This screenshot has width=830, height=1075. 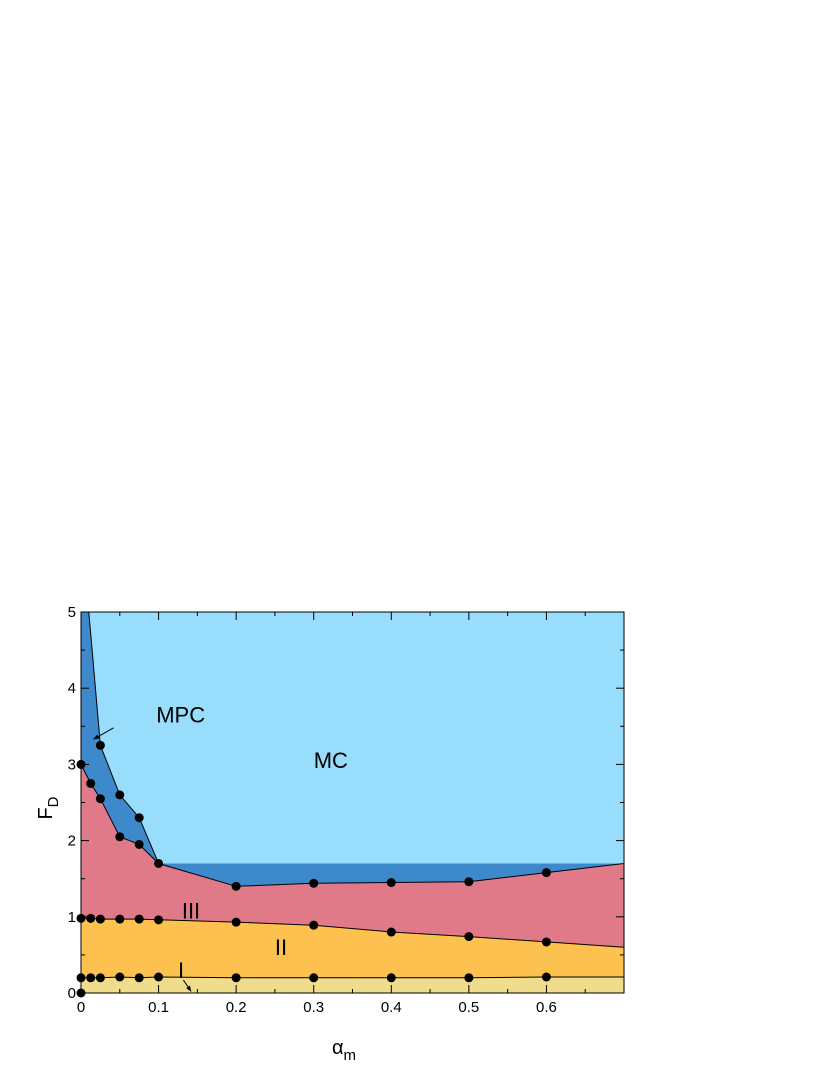 What do you see at coordinates (191, 910) in the screenshot?
I see `region-label-iii: III` at bounding box center [191, 910].